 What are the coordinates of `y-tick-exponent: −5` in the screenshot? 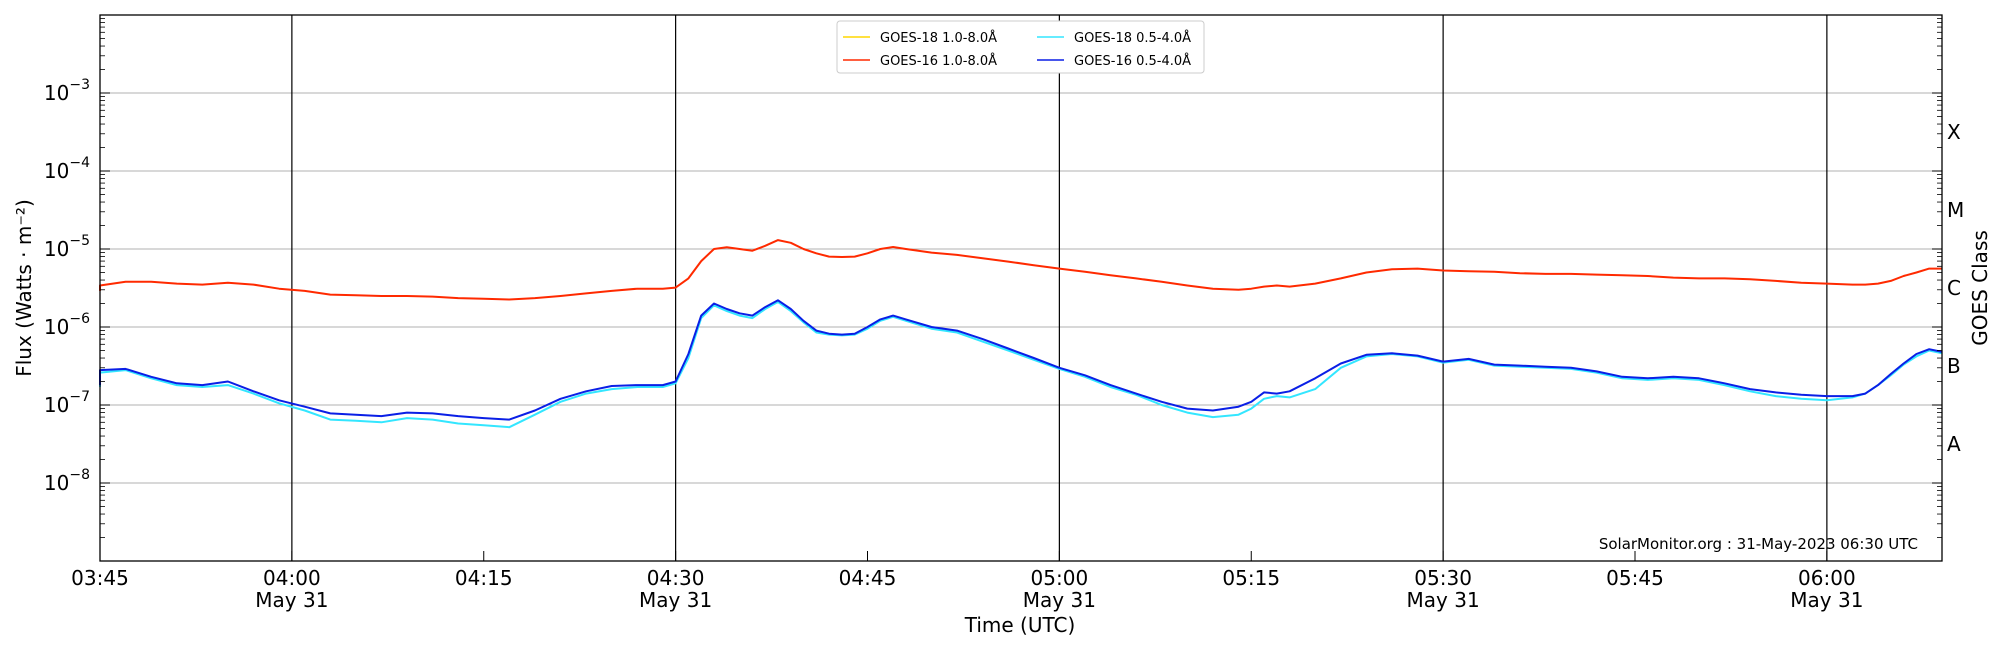 It's located at (79, 241).